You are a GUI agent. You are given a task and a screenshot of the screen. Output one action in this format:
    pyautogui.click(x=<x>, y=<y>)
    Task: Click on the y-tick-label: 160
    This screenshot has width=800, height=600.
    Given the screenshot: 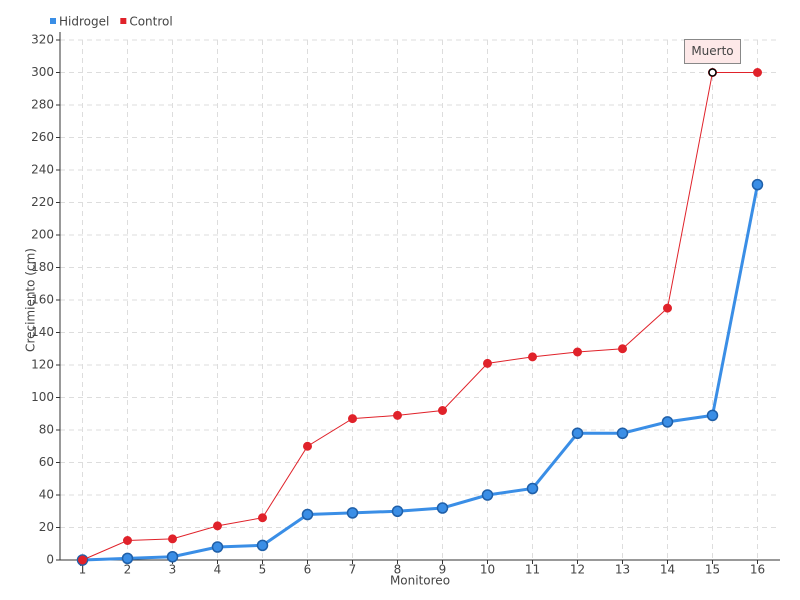 What is the action you would take?
    pyautogui.click(x=42, y=300)
    